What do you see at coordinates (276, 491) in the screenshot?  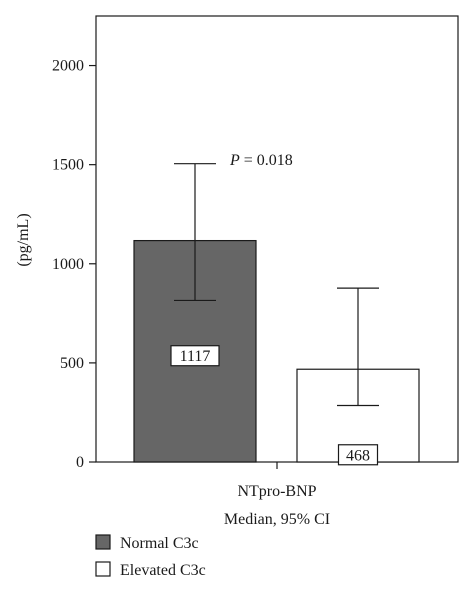 I see `x-axis-title: NTpro-BNP` at bounding box center [276, 491].